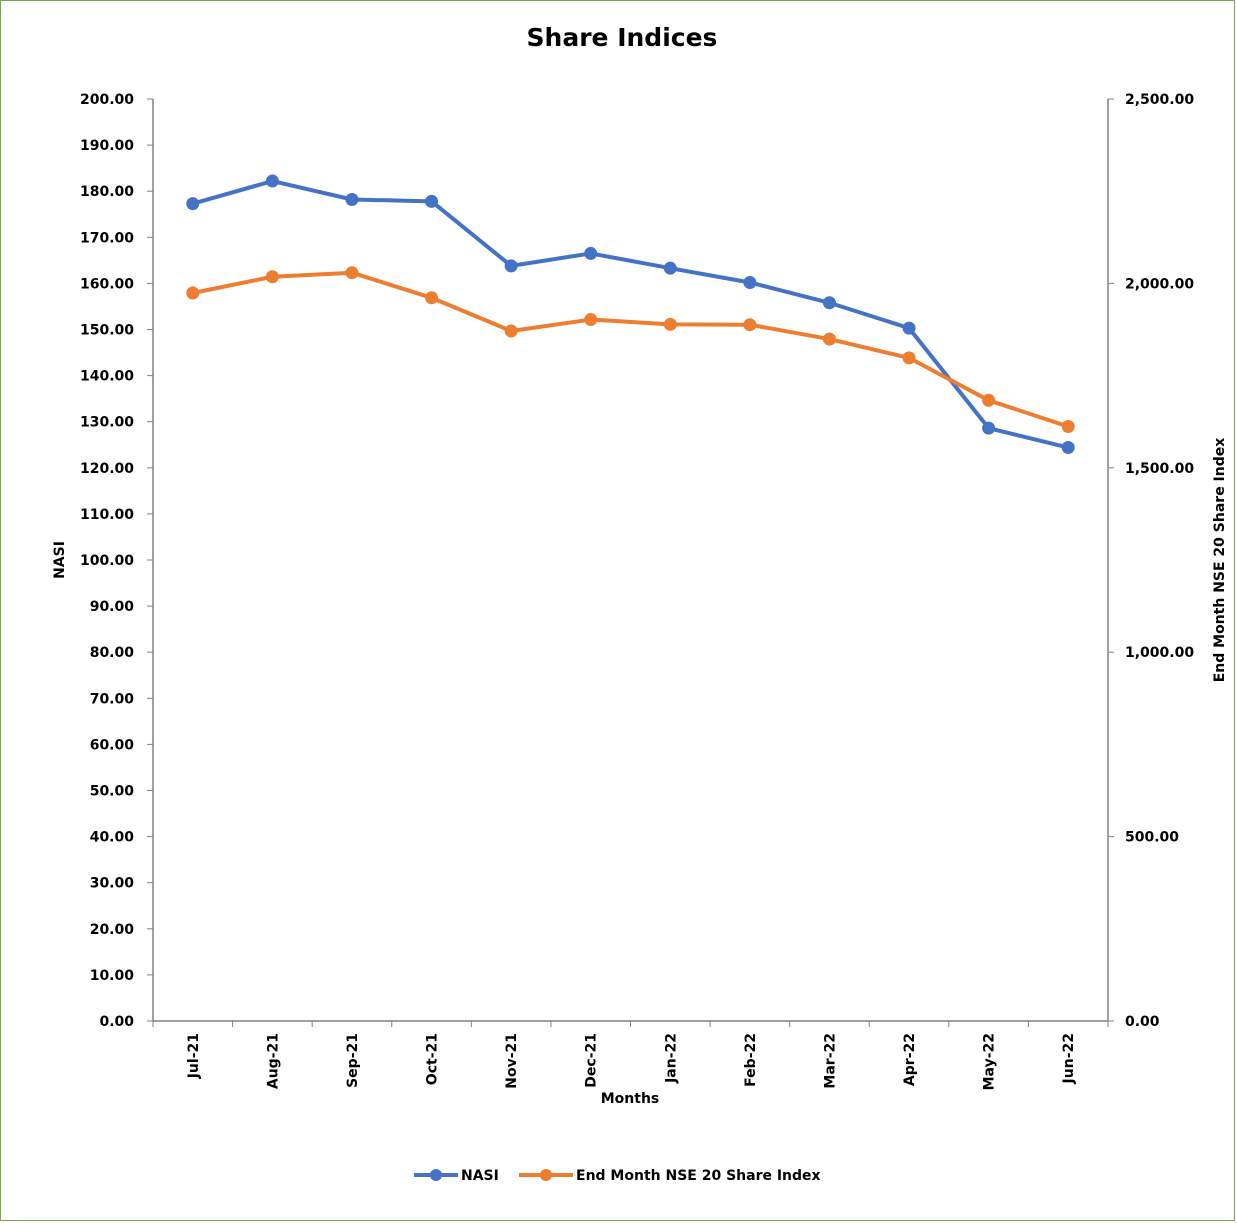 This screenshot has width=1237, height=1223. I want to click on right-tick-label: 1,500.00, so click(1159, 469).